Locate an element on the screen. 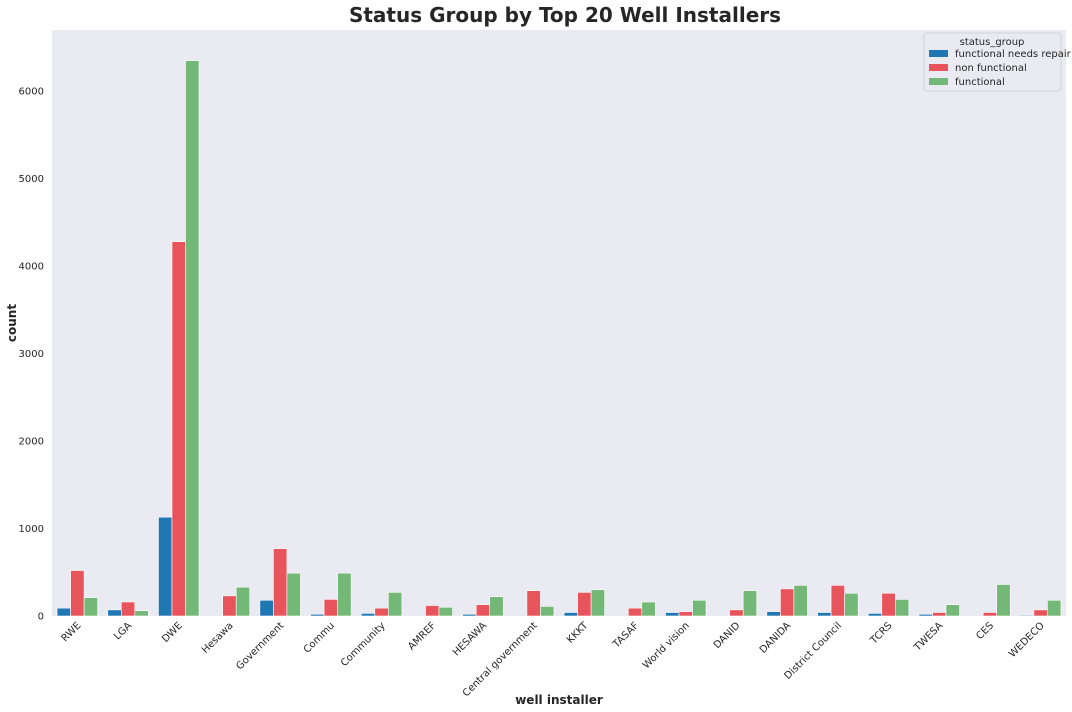 Image resolution: width=1072 pixels, height=712 pixels. bar-non-functional-LGA is located at coordinates (128, 609).